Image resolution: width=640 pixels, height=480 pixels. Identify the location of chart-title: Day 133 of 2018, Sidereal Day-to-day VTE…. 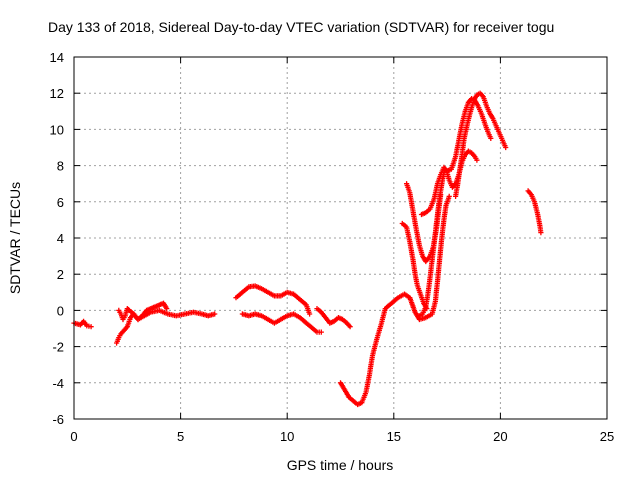
(301, 27).